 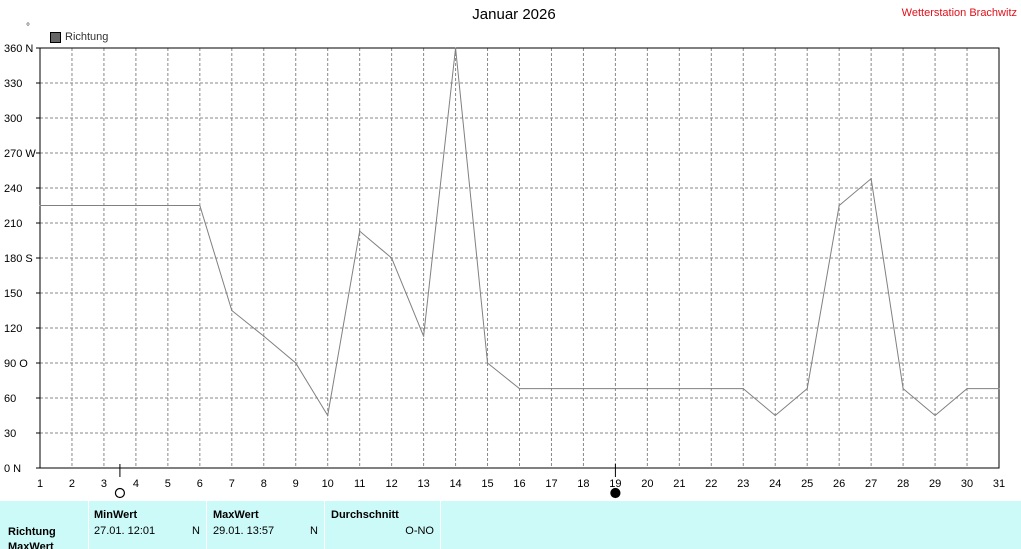 What do you see at coordinates (383, 525) in the screenshot?
I see `durchschnitt-column: Durchschnitt O-NO` at bounding box center [383, 525].